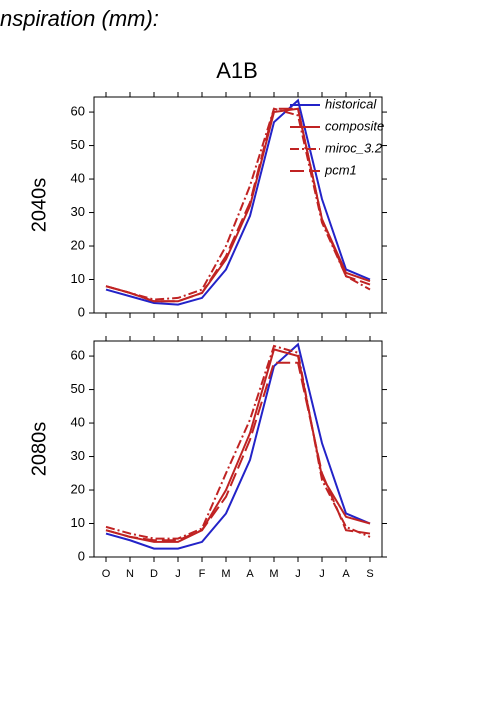 This screenshot has height=709, width=501. What do you see at coordinates (351, 103) in the screenshot?
I see `legend-label: historical` at bounding box center [351, 103].